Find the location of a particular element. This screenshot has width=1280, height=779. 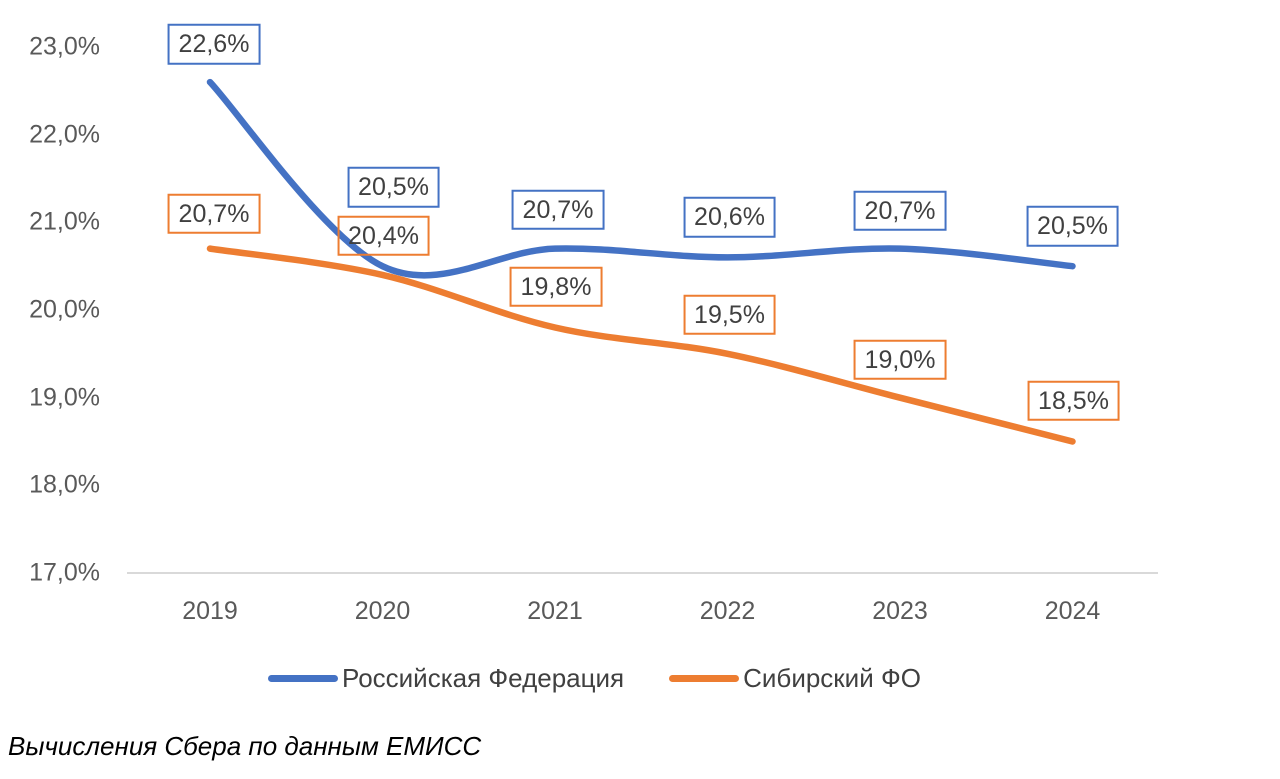

x-axis-tick-label: 2024 is located at coordinates (1072, 611).